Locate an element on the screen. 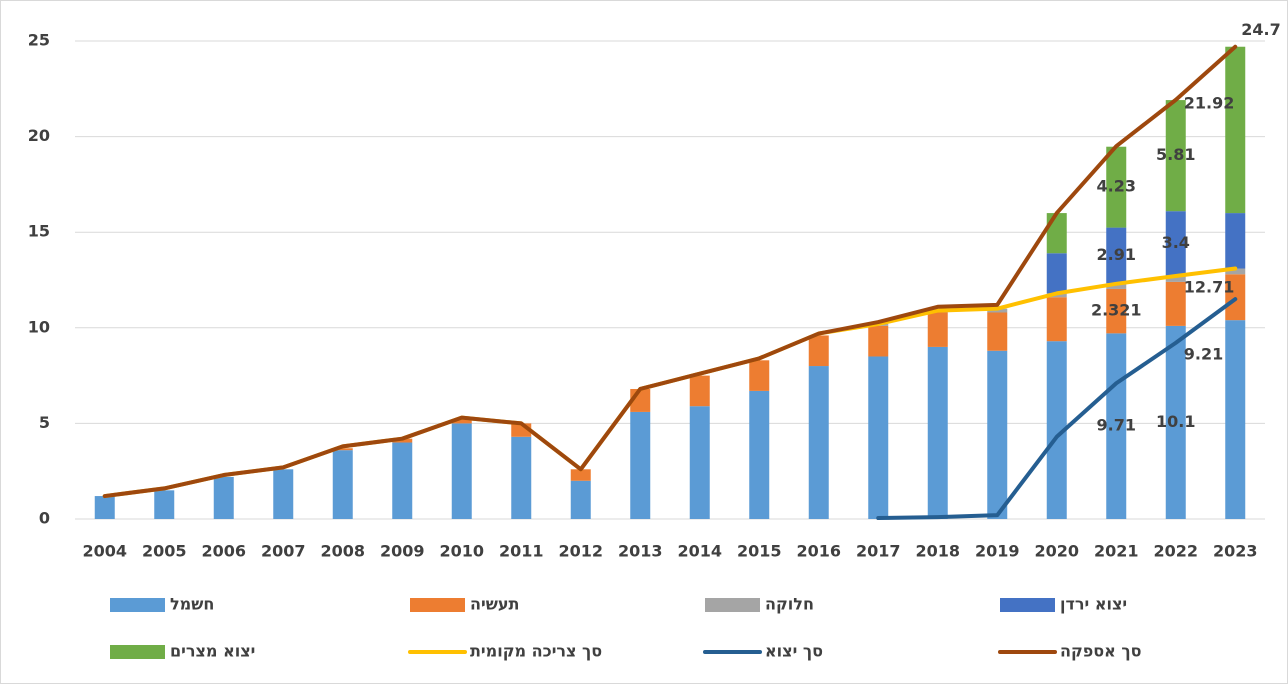  data-label: 2.321 is located at coordinates (1116, 310).